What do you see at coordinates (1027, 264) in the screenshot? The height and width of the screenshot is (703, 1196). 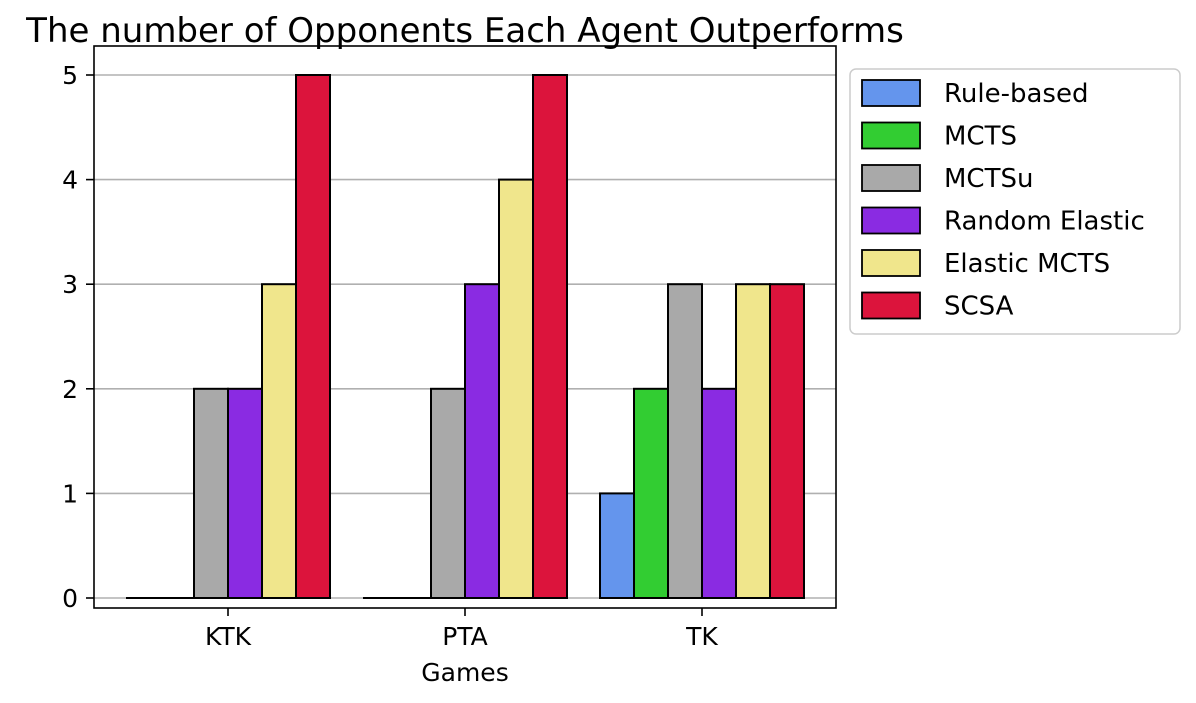 I see `legend-label: Elastic MCTS` at bounding box center [1027, 264].